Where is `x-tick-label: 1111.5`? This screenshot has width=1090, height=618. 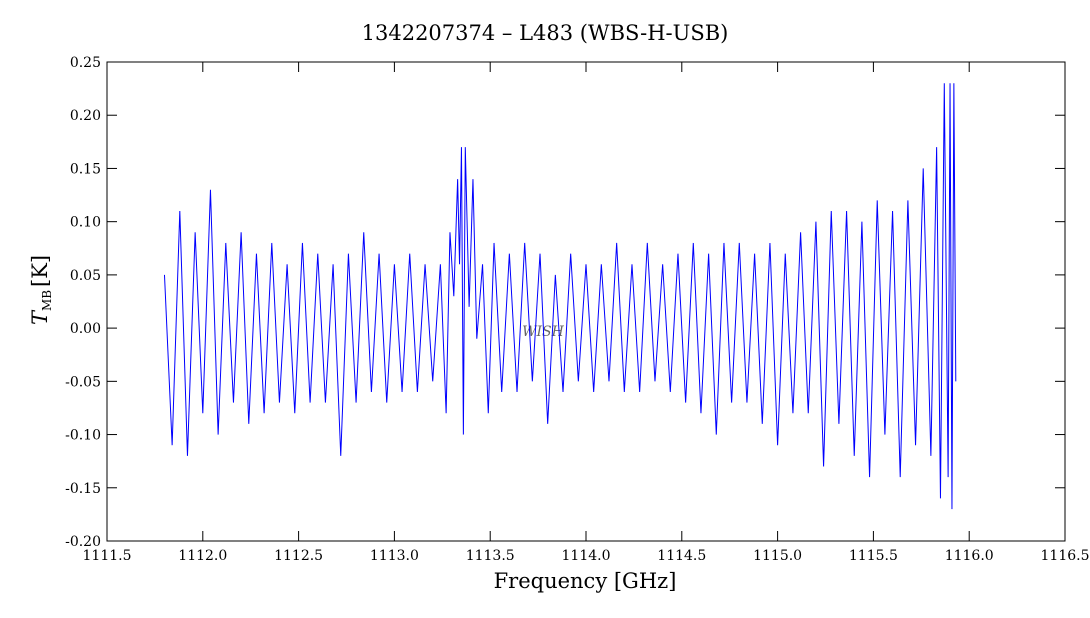 x-tick-label: 1111.5 is located at coordinates (107, 556).